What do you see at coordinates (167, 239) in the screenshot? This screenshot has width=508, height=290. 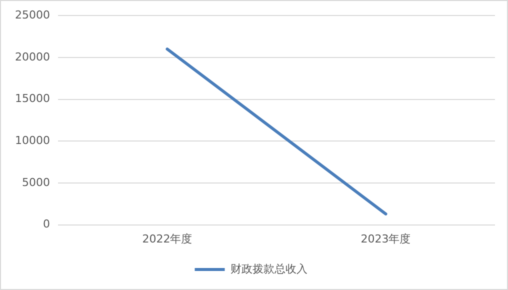 I see `x-tick-label: 2022年度` at bounding box center [167, 239].